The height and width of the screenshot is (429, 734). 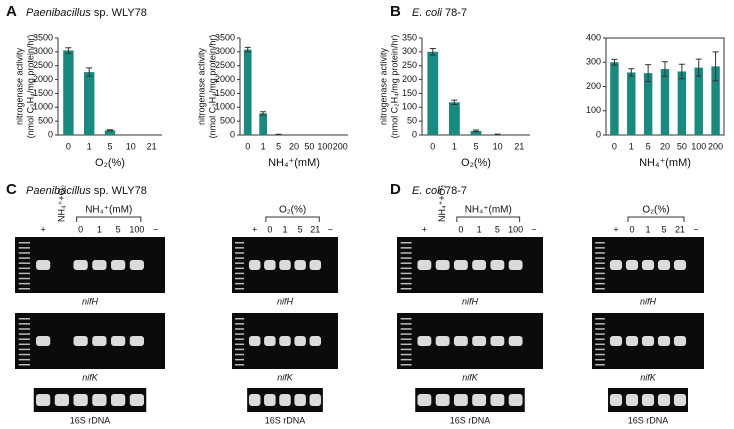 What do you see at coordinates (324, 146) in the screenshot?
I see `x-tick-label: 100` at bounding box center [324, 146].